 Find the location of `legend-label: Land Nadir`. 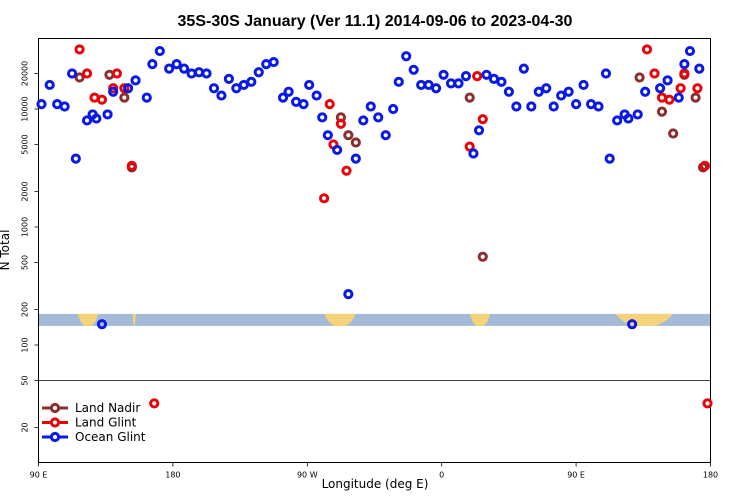

legend-label: Land Nadir is located at coordinates (107, 408).